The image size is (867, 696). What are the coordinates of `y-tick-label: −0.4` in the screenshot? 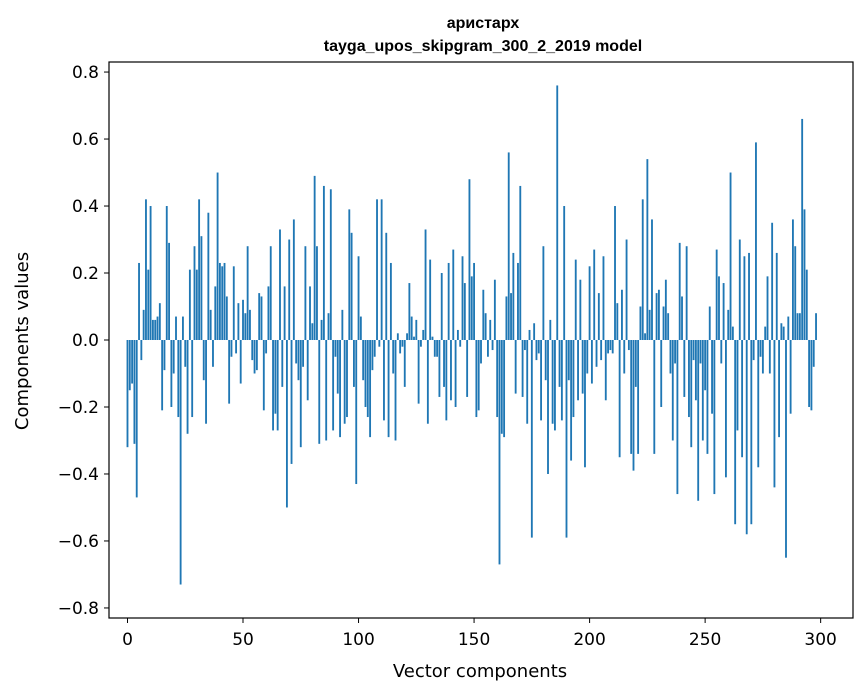 It's located at (78, 475).